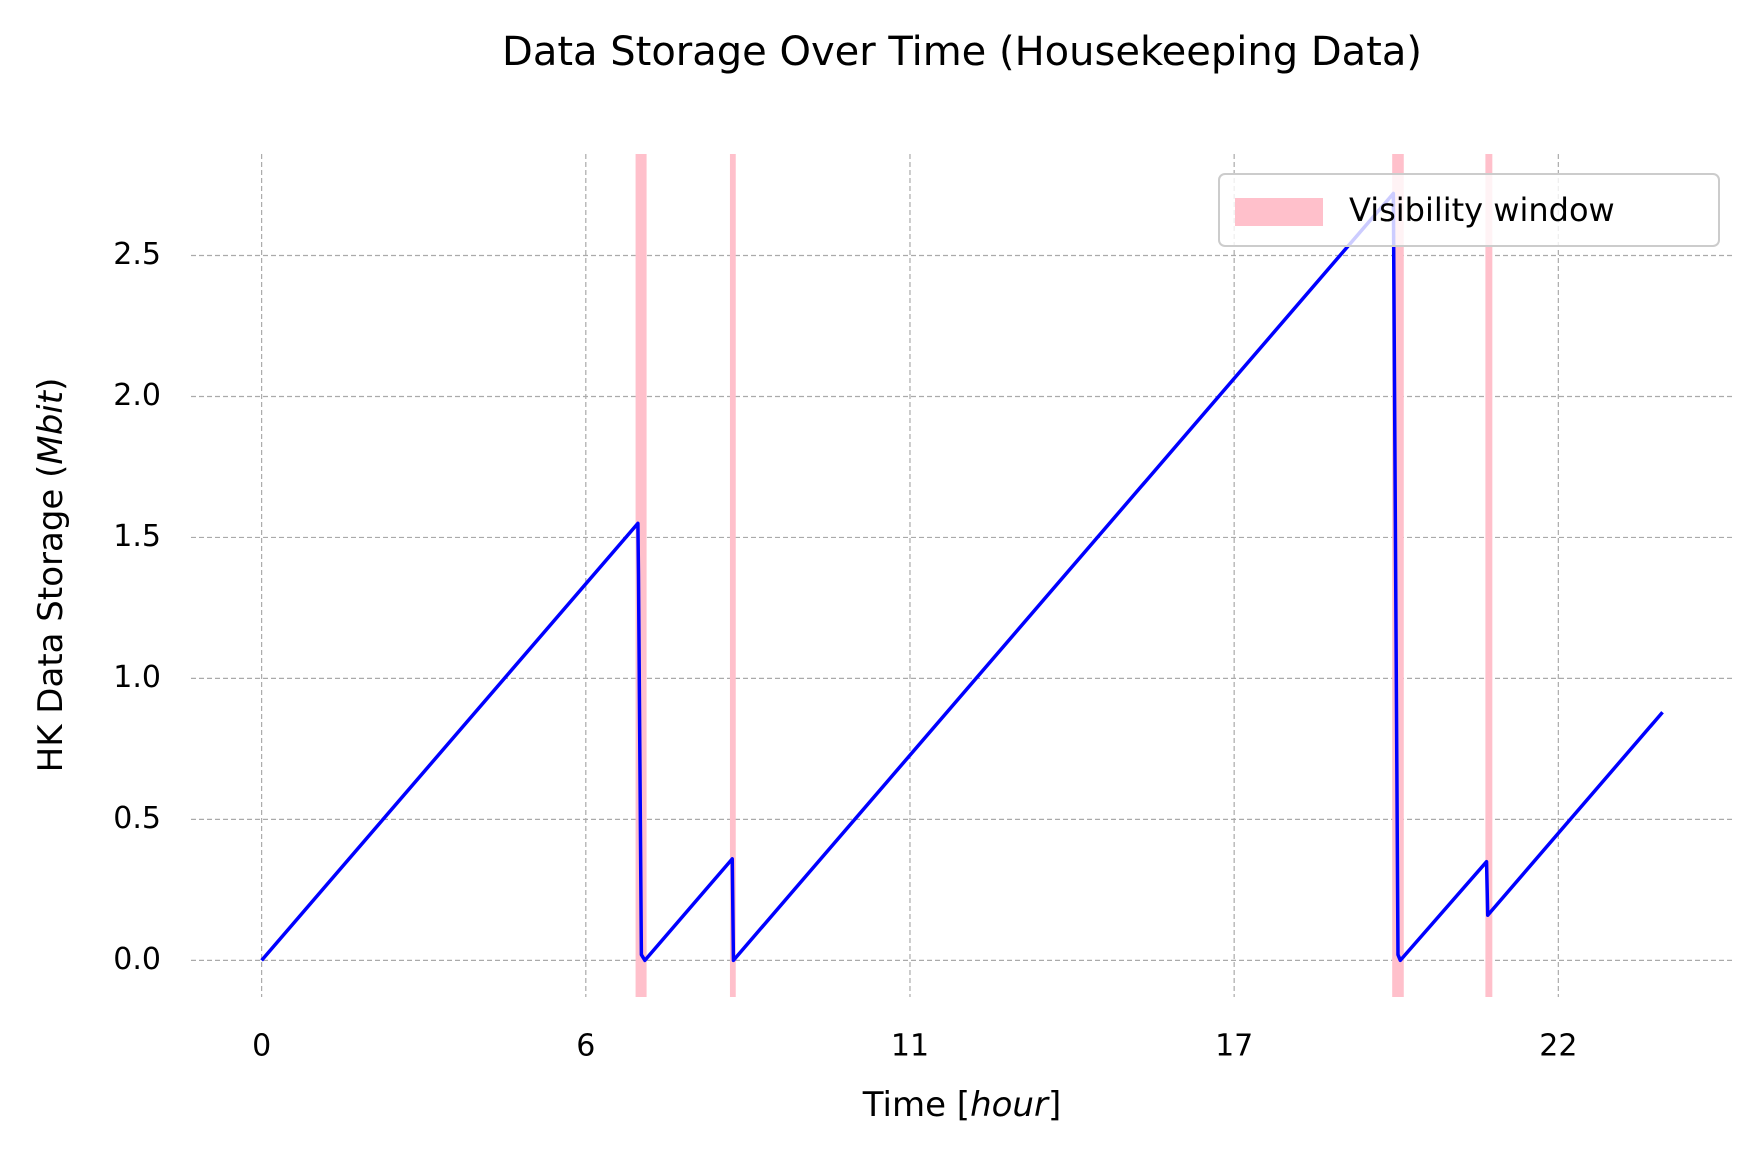 The width and height of the screenshot is (1761, 1160). What do you see at coordinates (1482, 210) in the screenshot?
I see `legend-label: Visibility window` at bounding box center [1482, 210].